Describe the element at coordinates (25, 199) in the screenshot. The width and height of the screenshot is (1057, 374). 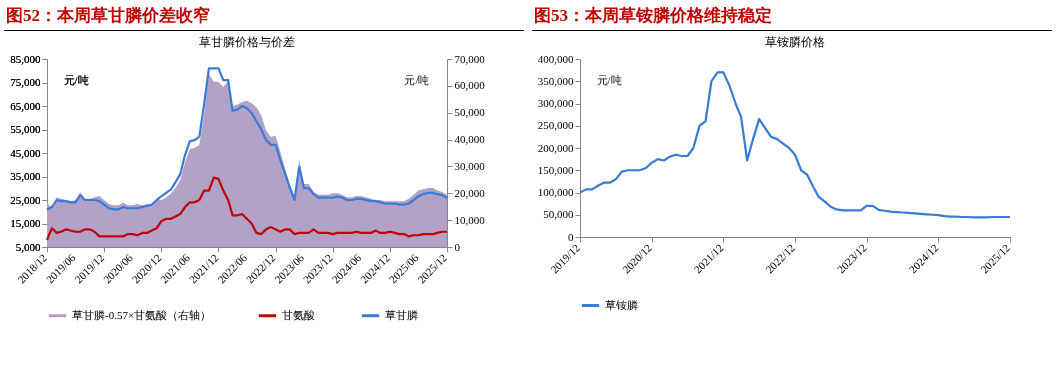
I see `y-tick-label: 25,000` at that location.